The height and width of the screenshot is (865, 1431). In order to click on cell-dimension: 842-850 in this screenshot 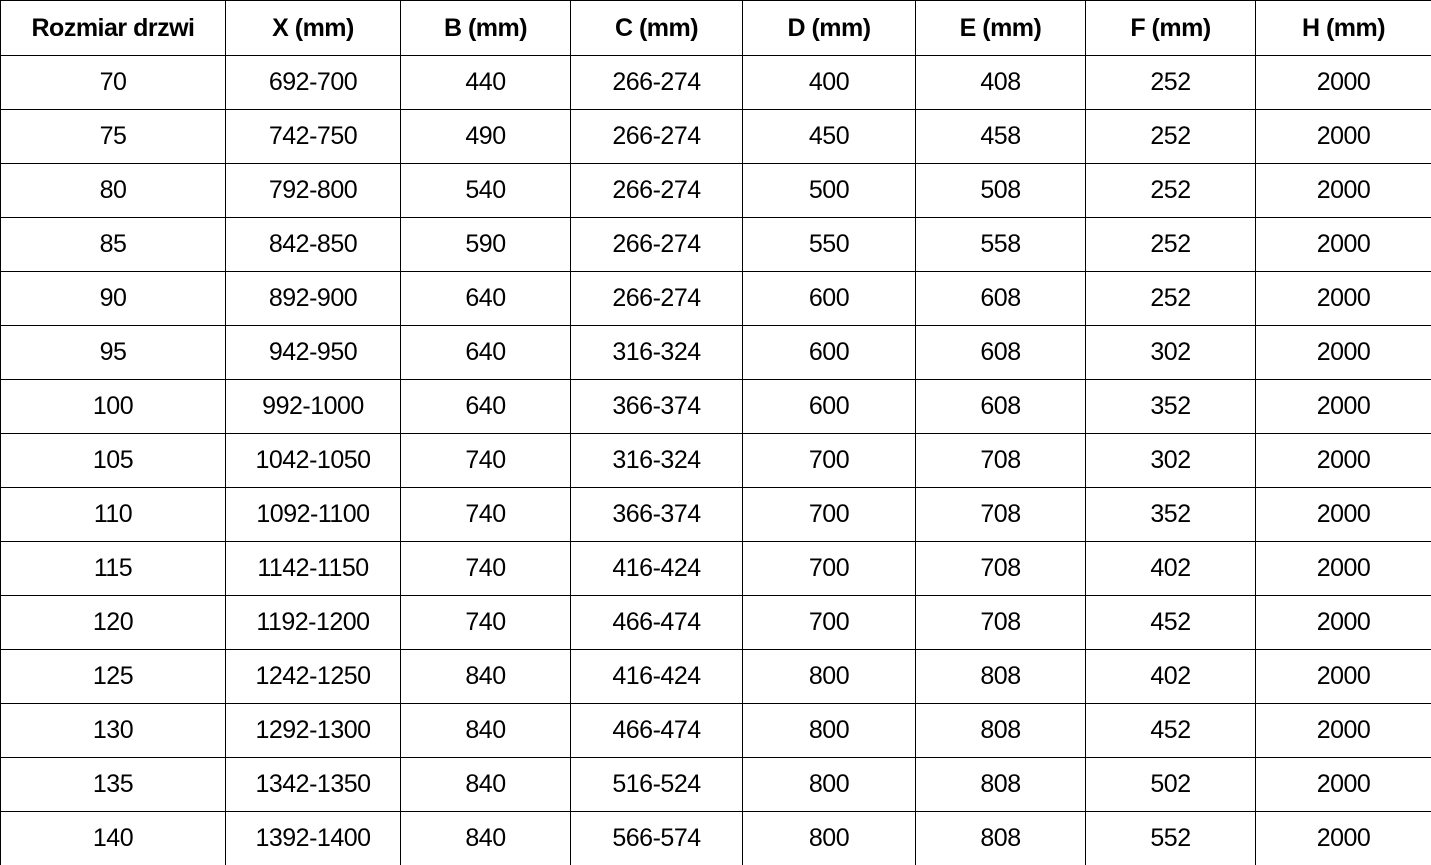, I will do `click(313, 244)`.